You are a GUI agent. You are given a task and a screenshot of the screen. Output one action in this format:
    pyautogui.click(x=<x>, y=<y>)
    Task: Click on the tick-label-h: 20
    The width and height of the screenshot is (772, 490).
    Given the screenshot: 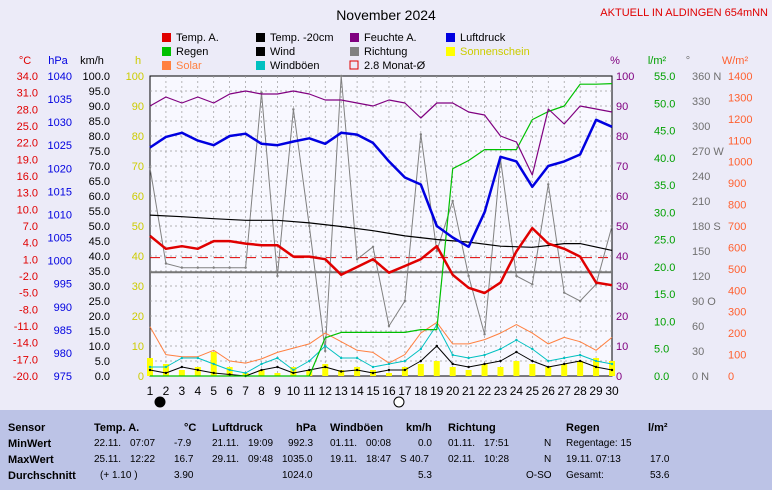 What is the action you would take?
    pyautogui.click(x=138, y=317)
    